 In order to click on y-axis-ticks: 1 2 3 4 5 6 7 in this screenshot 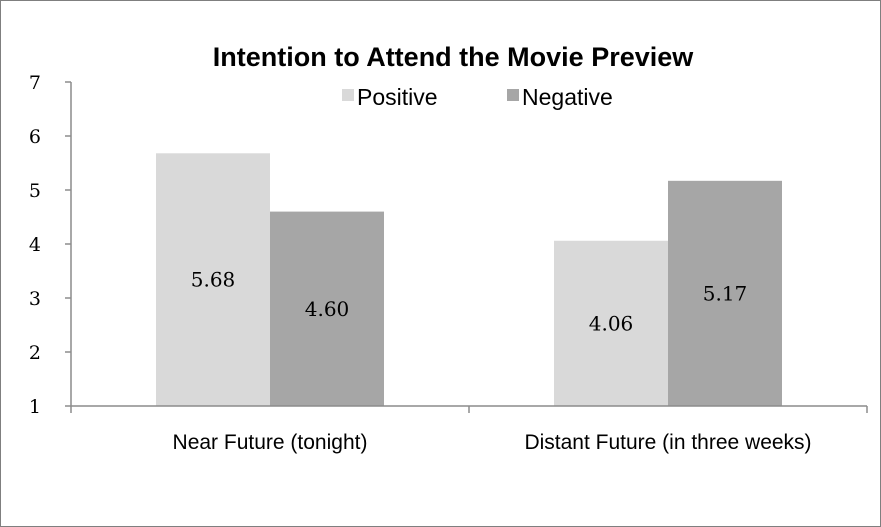, I will do `click(50, 245)`.